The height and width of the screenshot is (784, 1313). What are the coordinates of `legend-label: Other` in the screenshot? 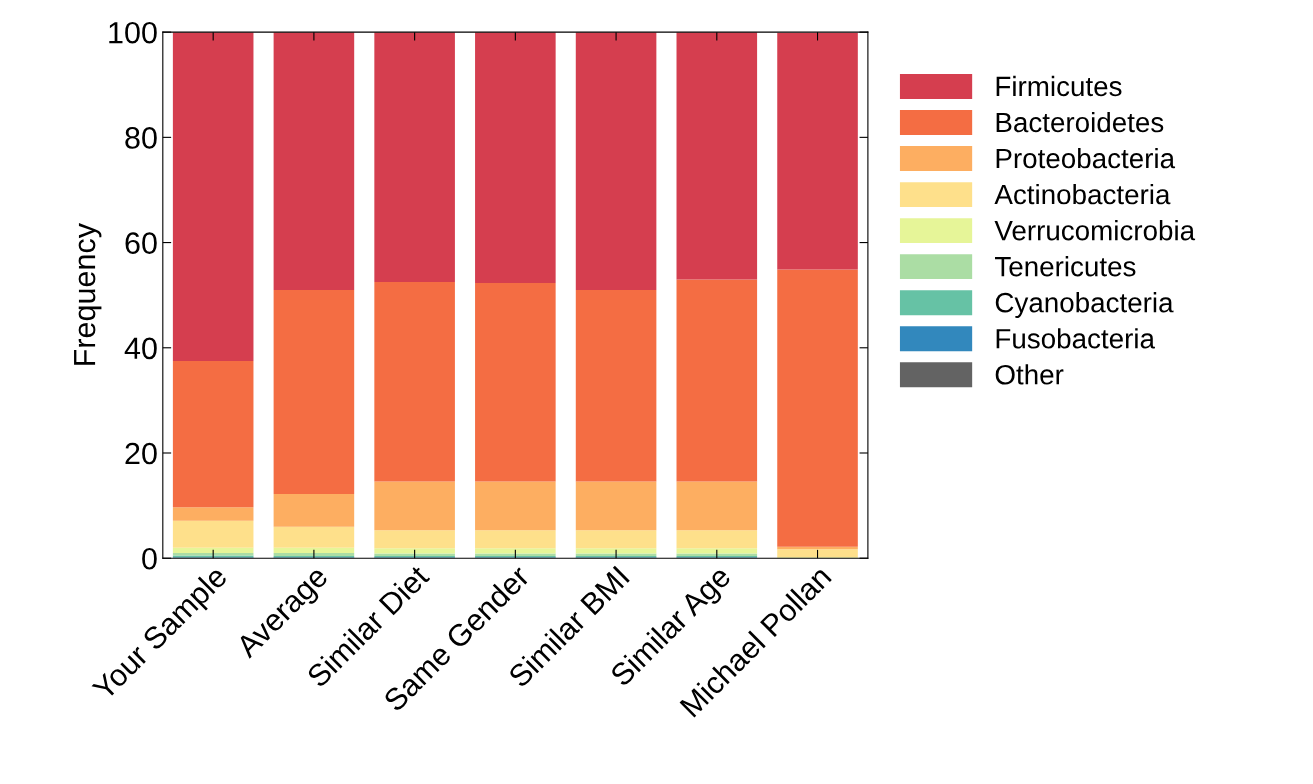 It's located at (1029, 374).